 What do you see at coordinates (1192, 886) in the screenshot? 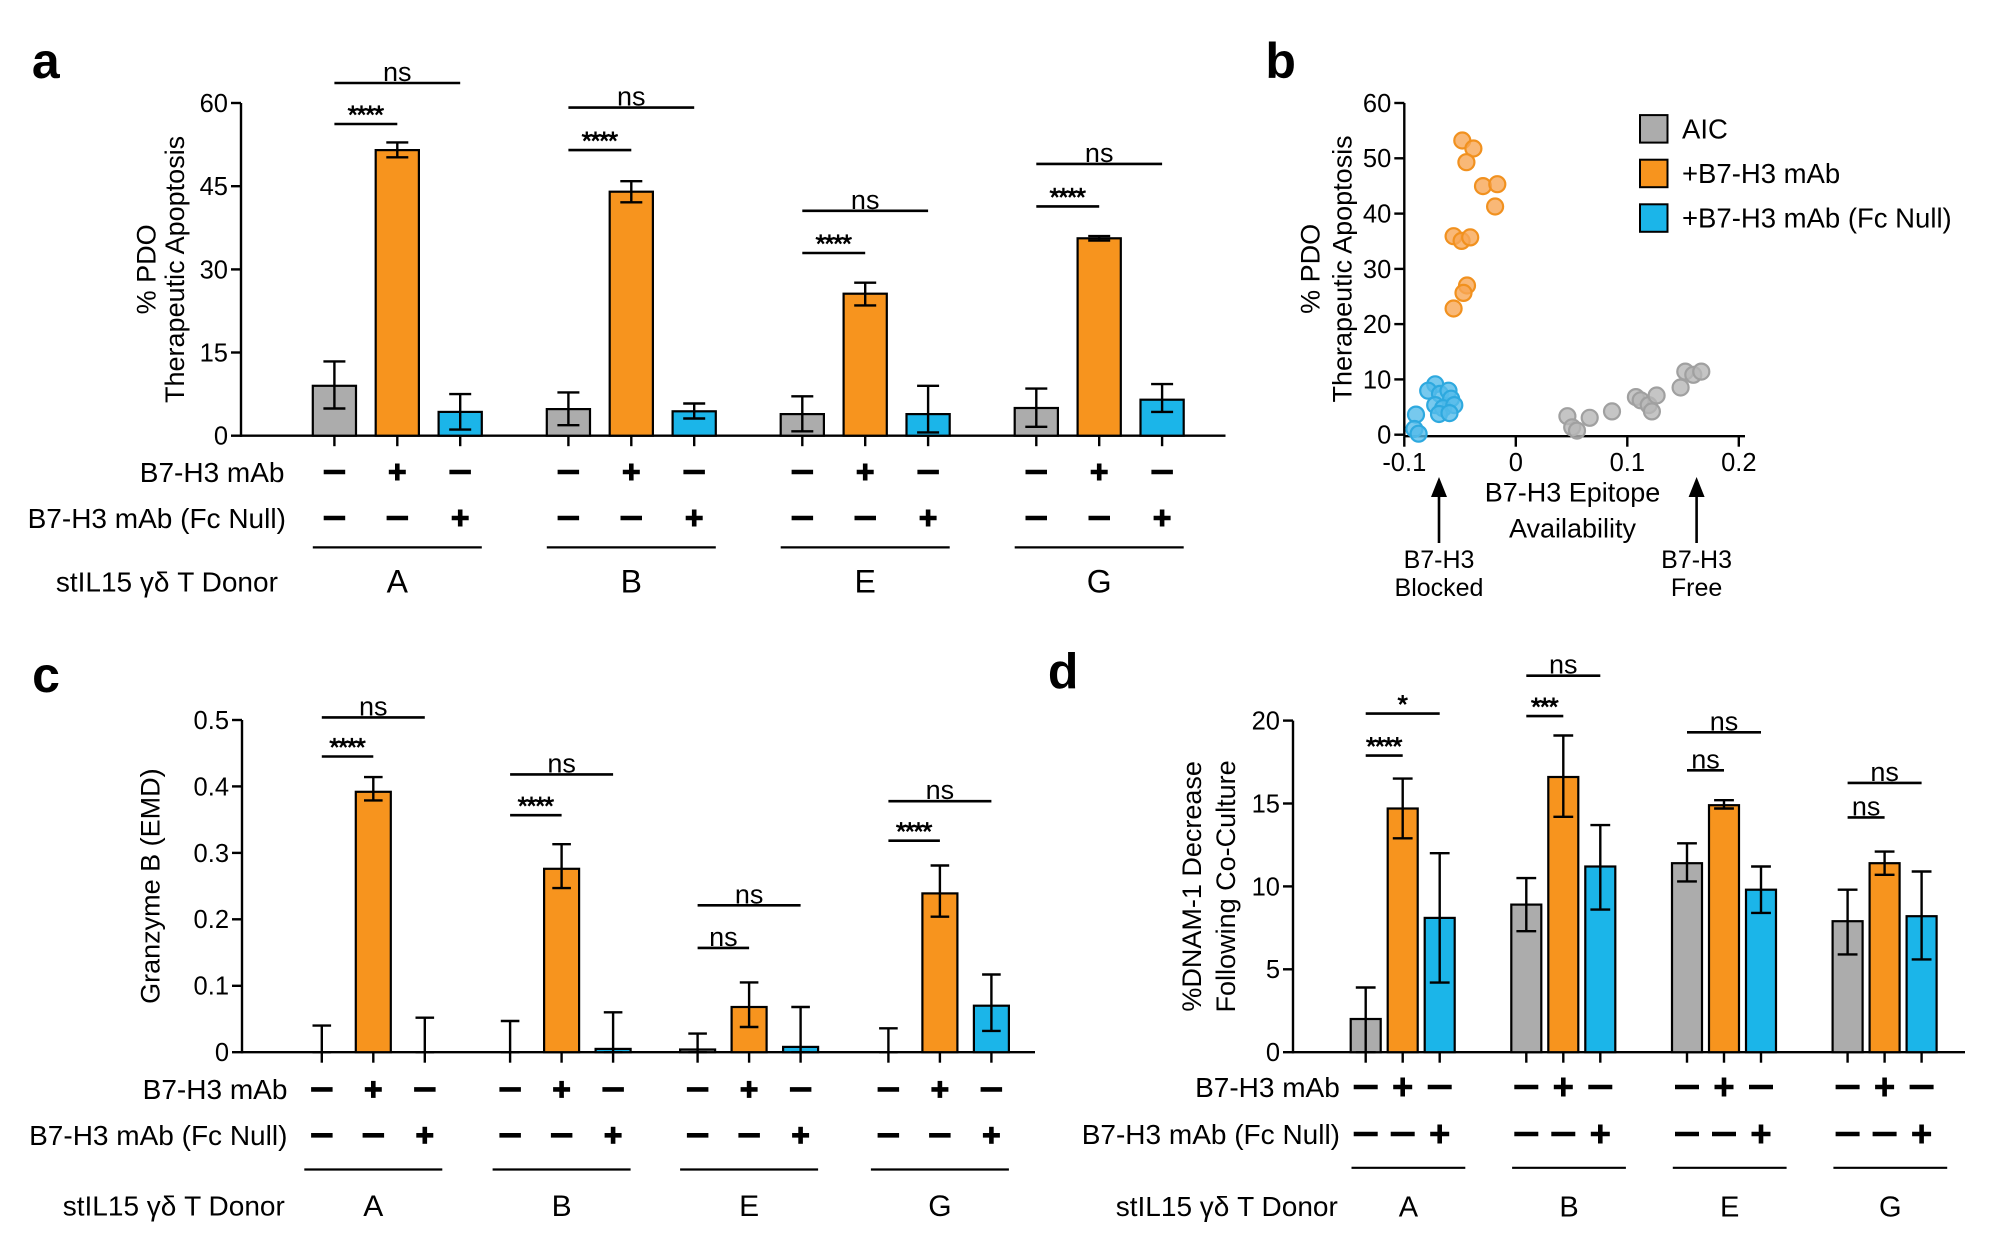
I see `svg-text: %DNAM-1 Decrease` at bounding box center [1192, 886].